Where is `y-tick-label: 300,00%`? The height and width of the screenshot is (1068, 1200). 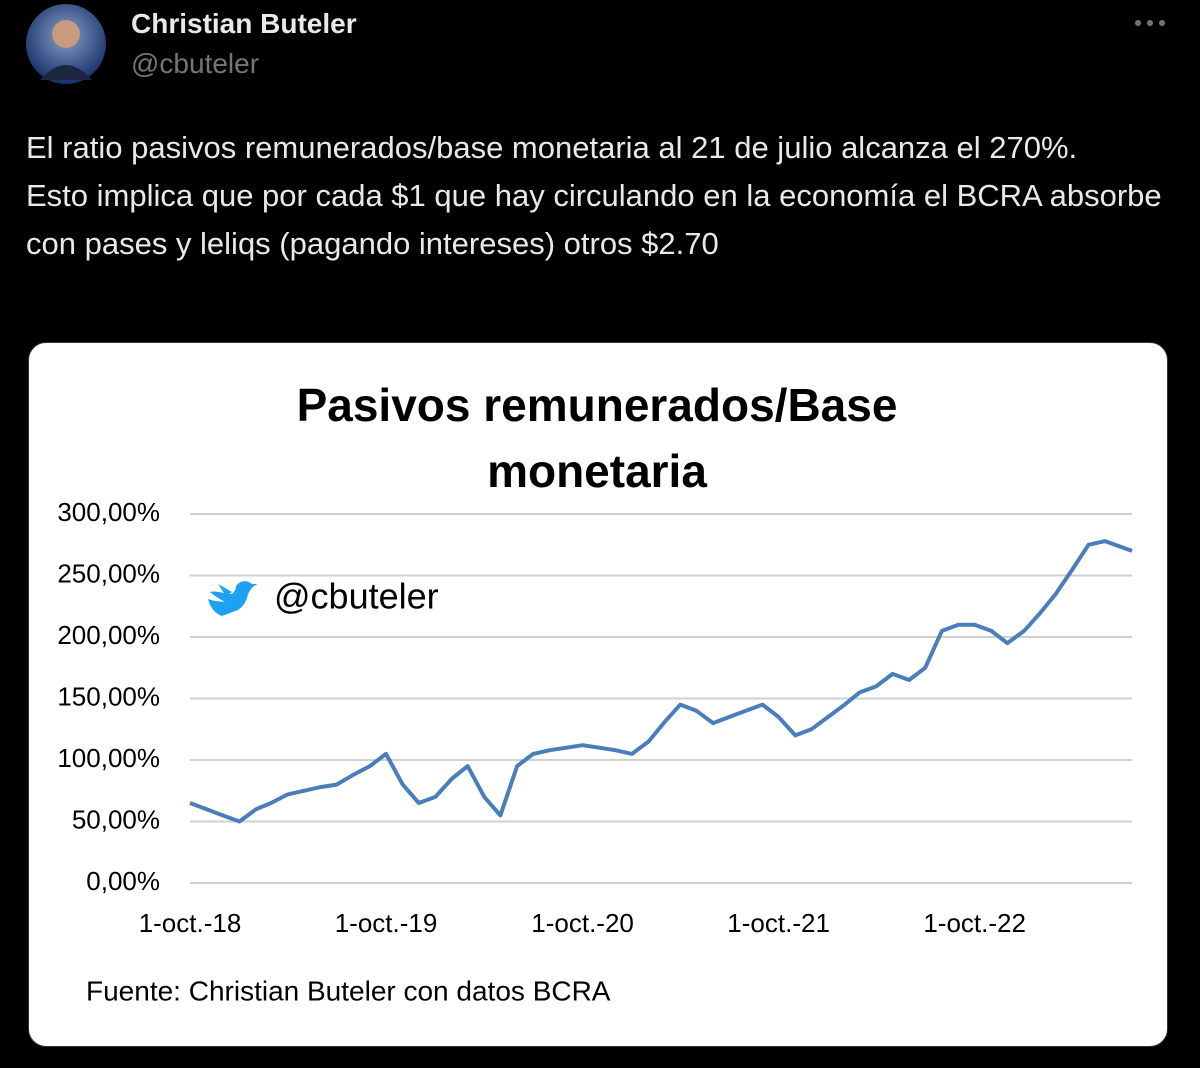 y-tick-label: 300,00% is located at coordinates (108, 512).